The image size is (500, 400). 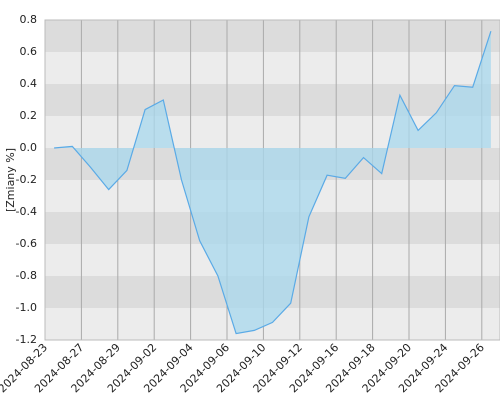 I want to click on y-tick-label: -0.8, so click(x=26, y=275).